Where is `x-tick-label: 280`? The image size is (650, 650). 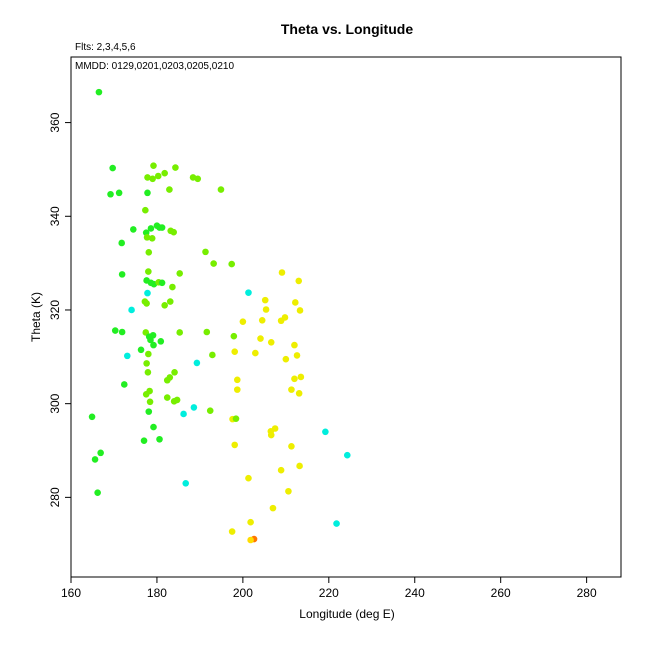 x-tick-label: 280 is located at coordinates (587, 593).